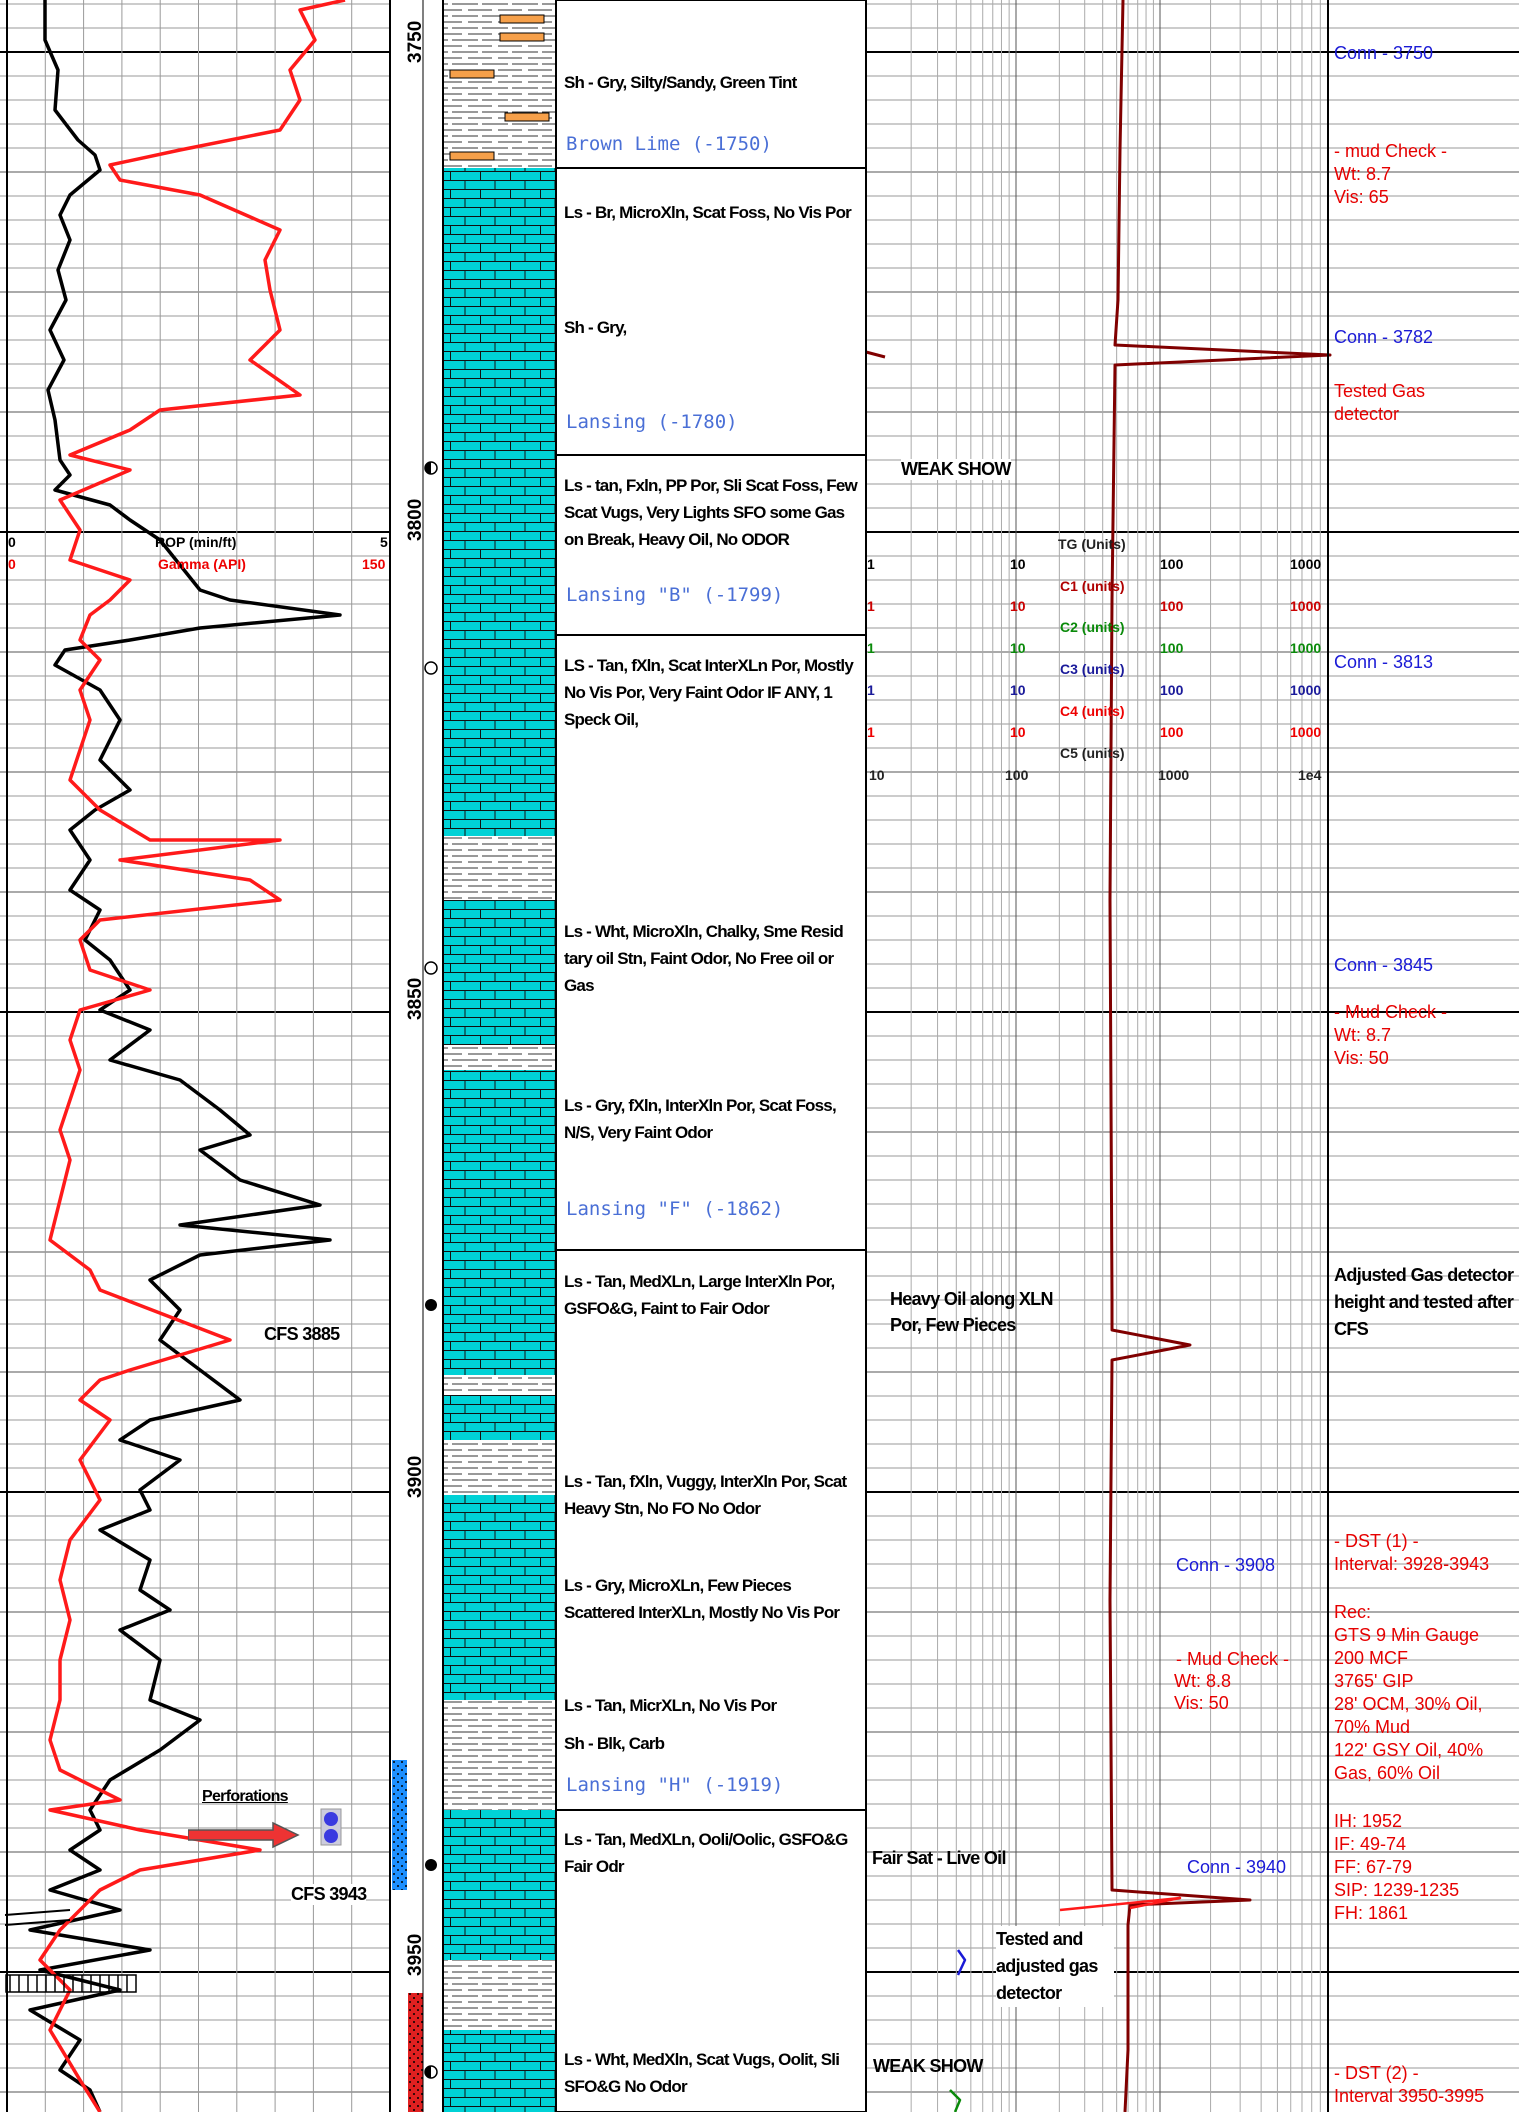 This screenshot has height=2112, width=1519. What do you see at coordinates (252, 1837) in the screenshot?
I see `perforations-arrow-icon` at bounding box center [252, 1837].